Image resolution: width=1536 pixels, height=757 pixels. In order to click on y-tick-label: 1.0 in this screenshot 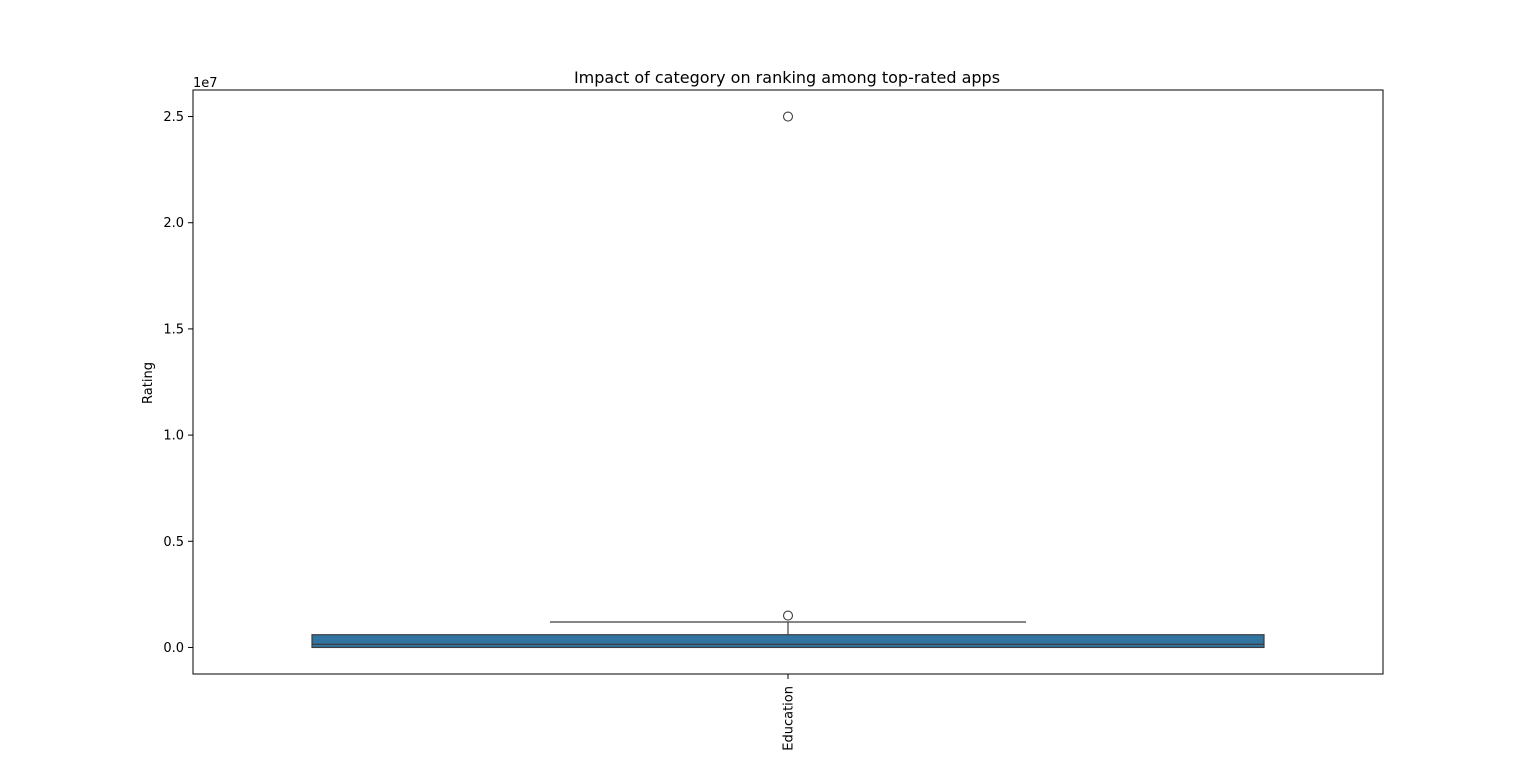, I will do `click(173, 436)`.